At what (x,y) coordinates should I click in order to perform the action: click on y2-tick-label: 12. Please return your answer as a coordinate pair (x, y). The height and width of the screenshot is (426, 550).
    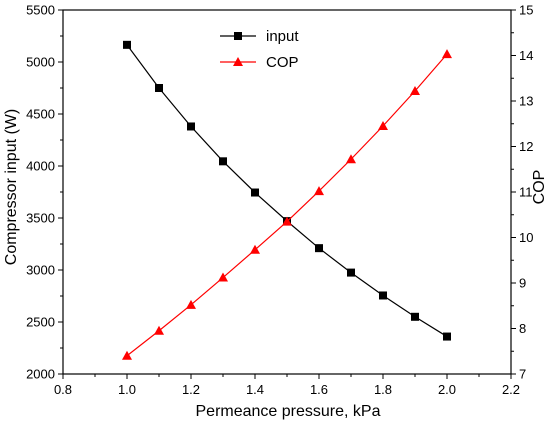
    Looking at the image, I should click on (526, 146).